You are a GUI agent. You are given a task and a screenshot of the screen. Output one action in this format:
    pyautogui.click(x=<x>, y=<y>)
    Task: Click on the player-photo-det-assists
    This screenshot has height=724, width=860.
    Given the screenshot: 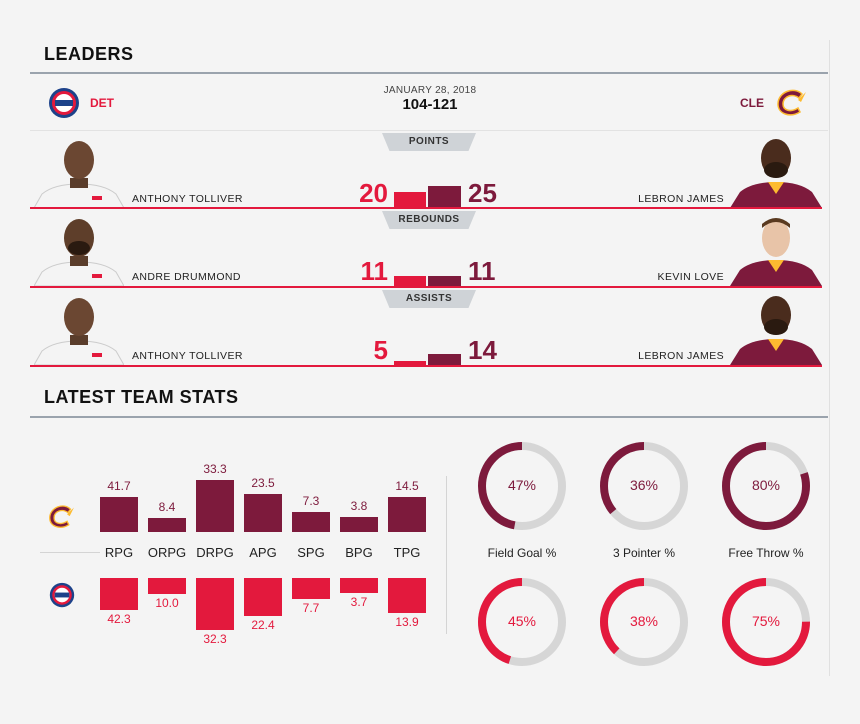 What is the action you would take?
    pyautogui.click(x=79, y=331)
    